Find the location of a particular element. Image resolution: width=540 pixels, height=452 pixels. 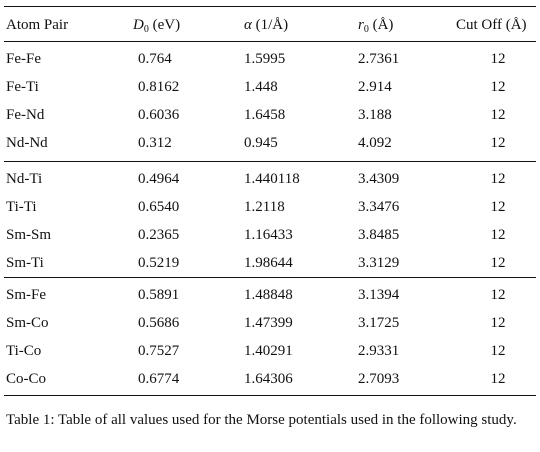

r0-cell: 3.188 is located at coordinates (375, 115).